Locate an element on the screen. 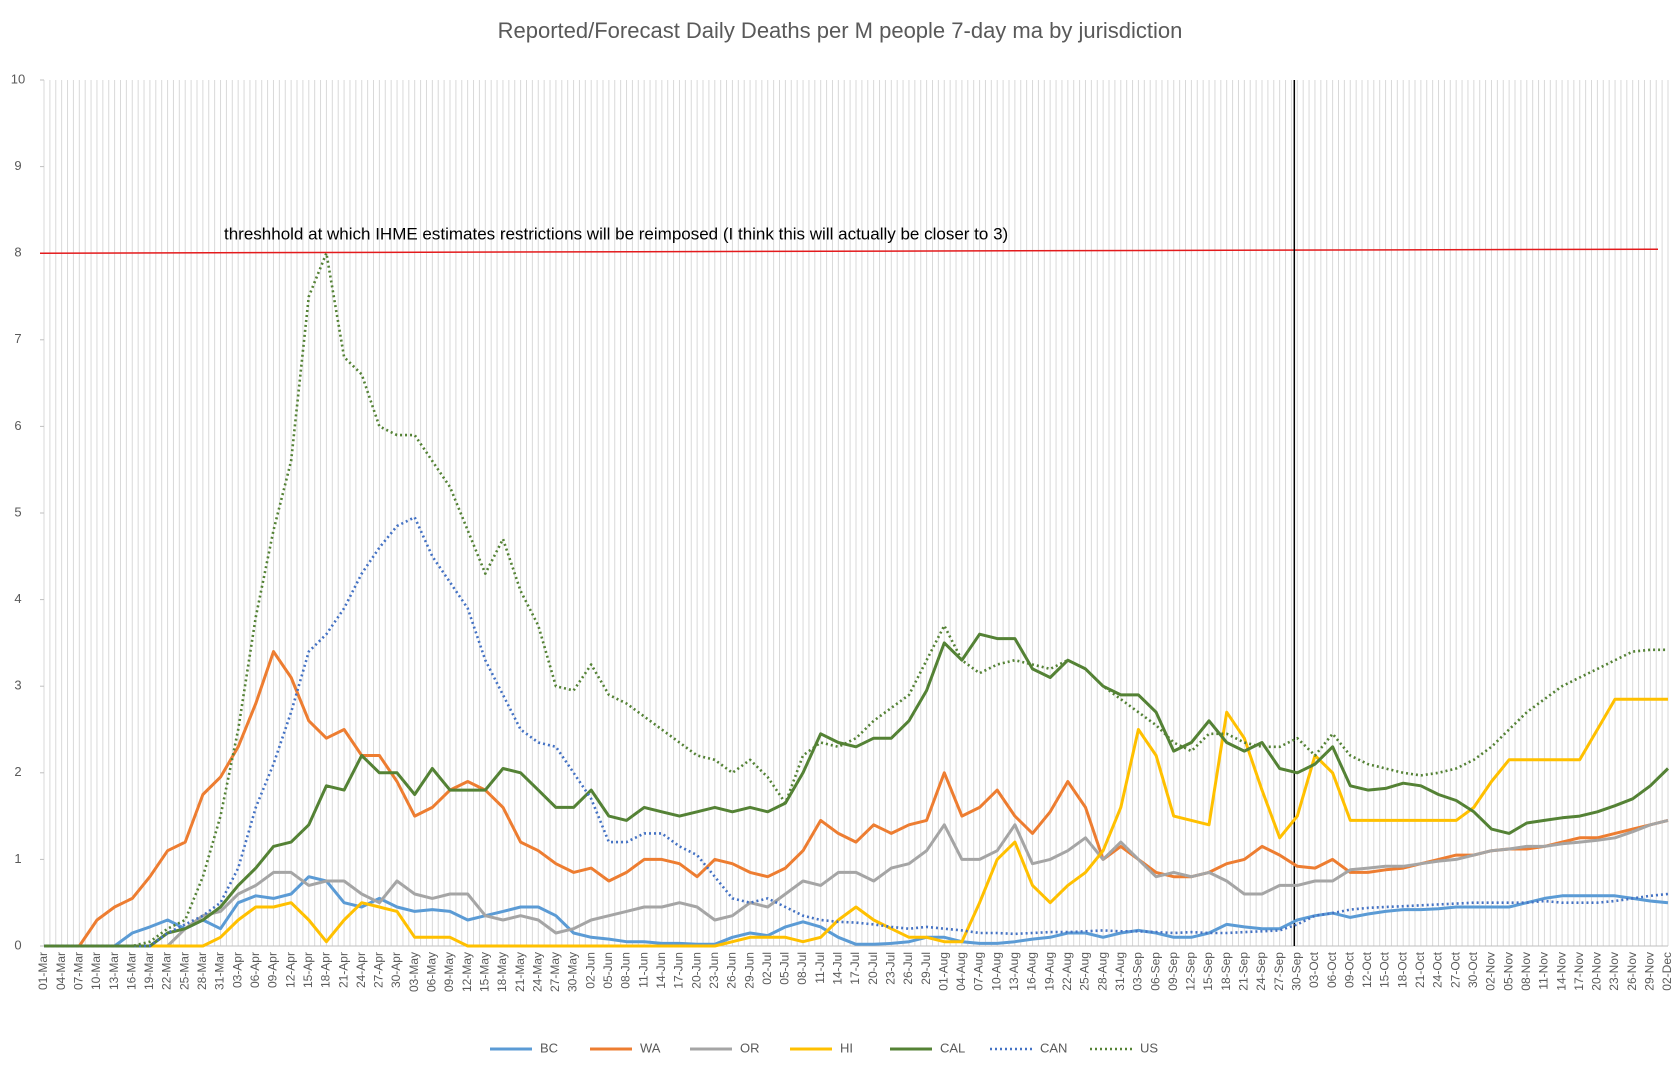 The image size is (1680, 1072). x-tick-label: 06-Sep is located at coordinates (1155, 971).